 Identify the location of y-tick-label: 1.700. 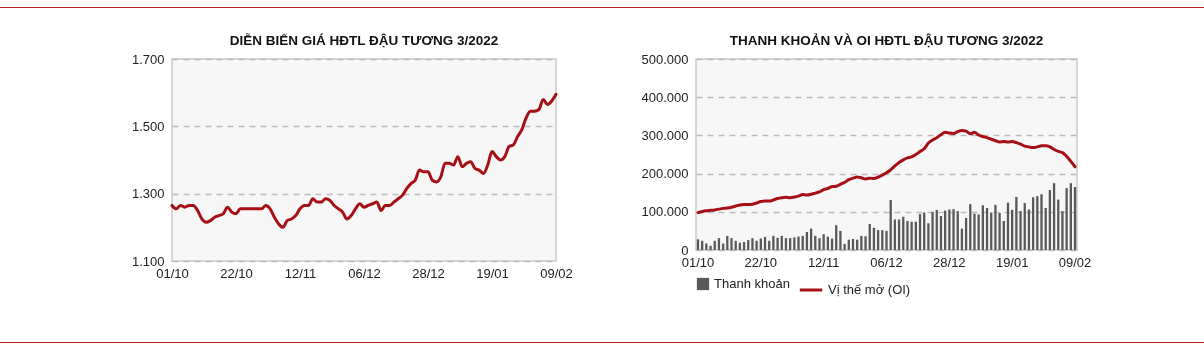
(148, 59).